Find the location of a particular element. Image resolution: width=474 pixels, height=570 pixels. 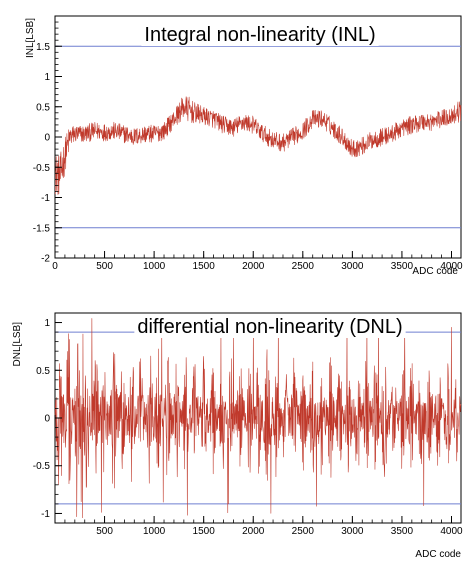

inl-title-background is located at coordinates (260, 35).